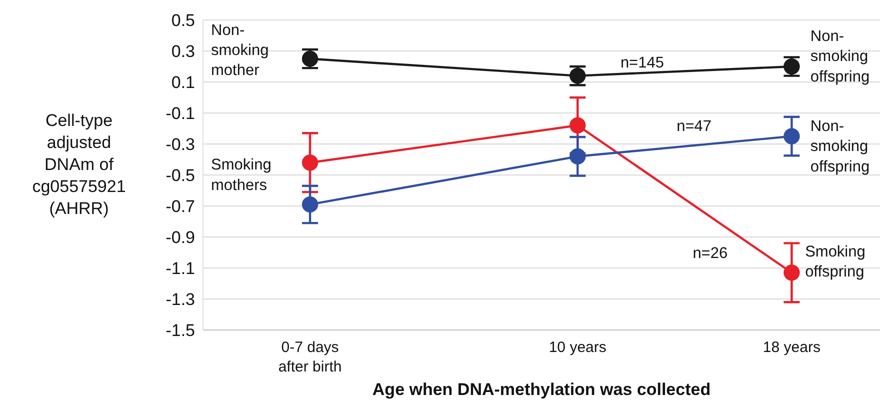  I want to click on annotation: n=26, so click(710, 253).